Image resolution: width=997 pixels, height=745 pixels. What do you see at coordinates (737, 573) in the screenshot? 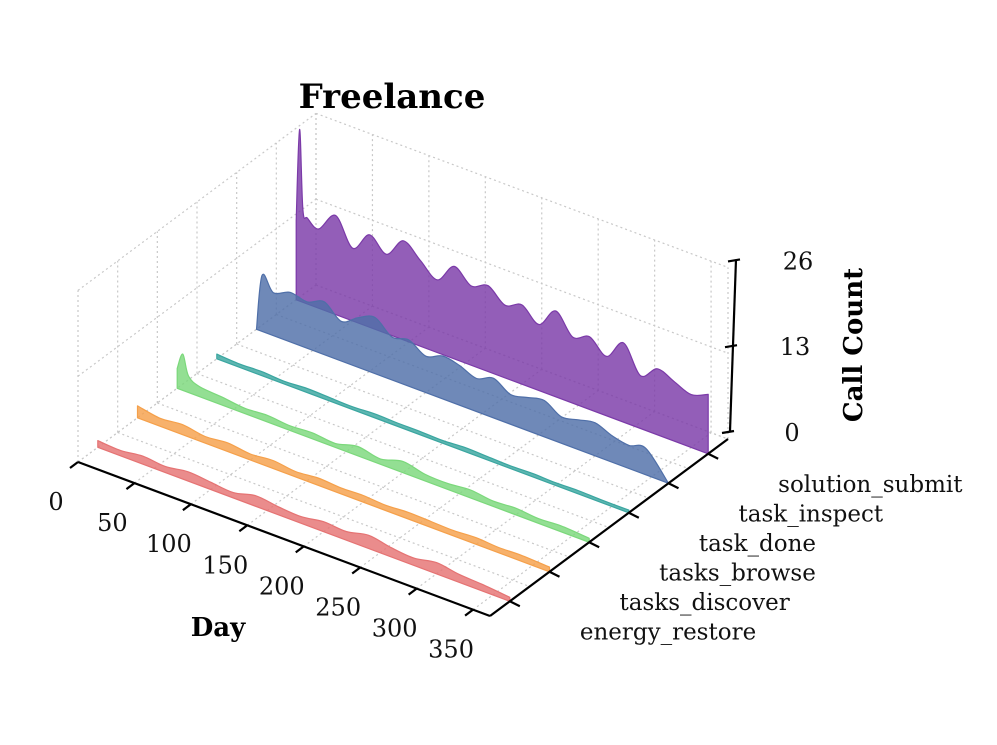
I see `y-tick-label-tasks-browse: tasks_browse` at bounding box center [737, 573].